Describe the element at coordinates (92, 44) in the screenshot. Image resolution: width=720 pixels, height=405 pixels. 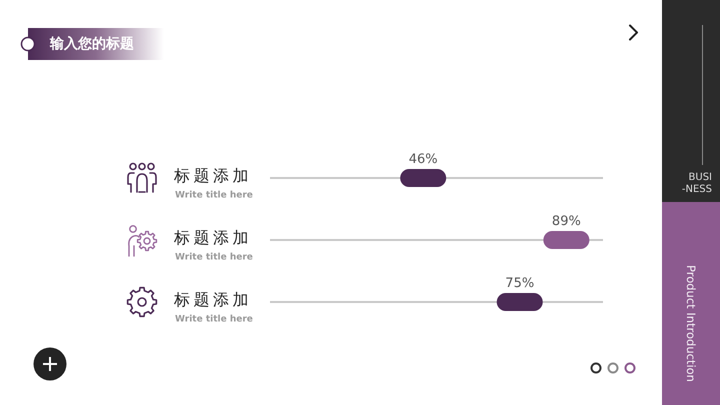
I see `text: 输入您的标题` at that location.